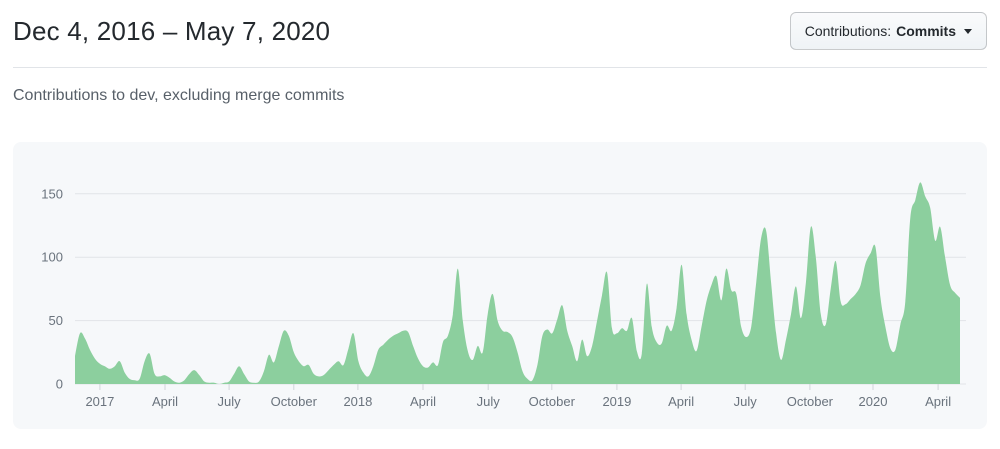 This screenshot has width=1000, height=449. I want to click on svg-text: 2017, so click(99, 401).